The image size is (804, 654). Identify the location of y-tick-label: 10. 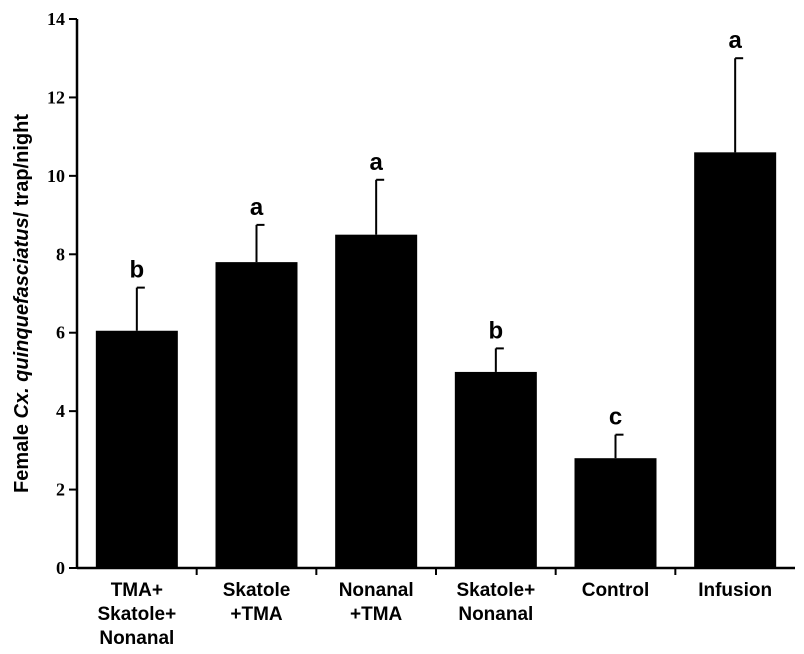
(56, 176).